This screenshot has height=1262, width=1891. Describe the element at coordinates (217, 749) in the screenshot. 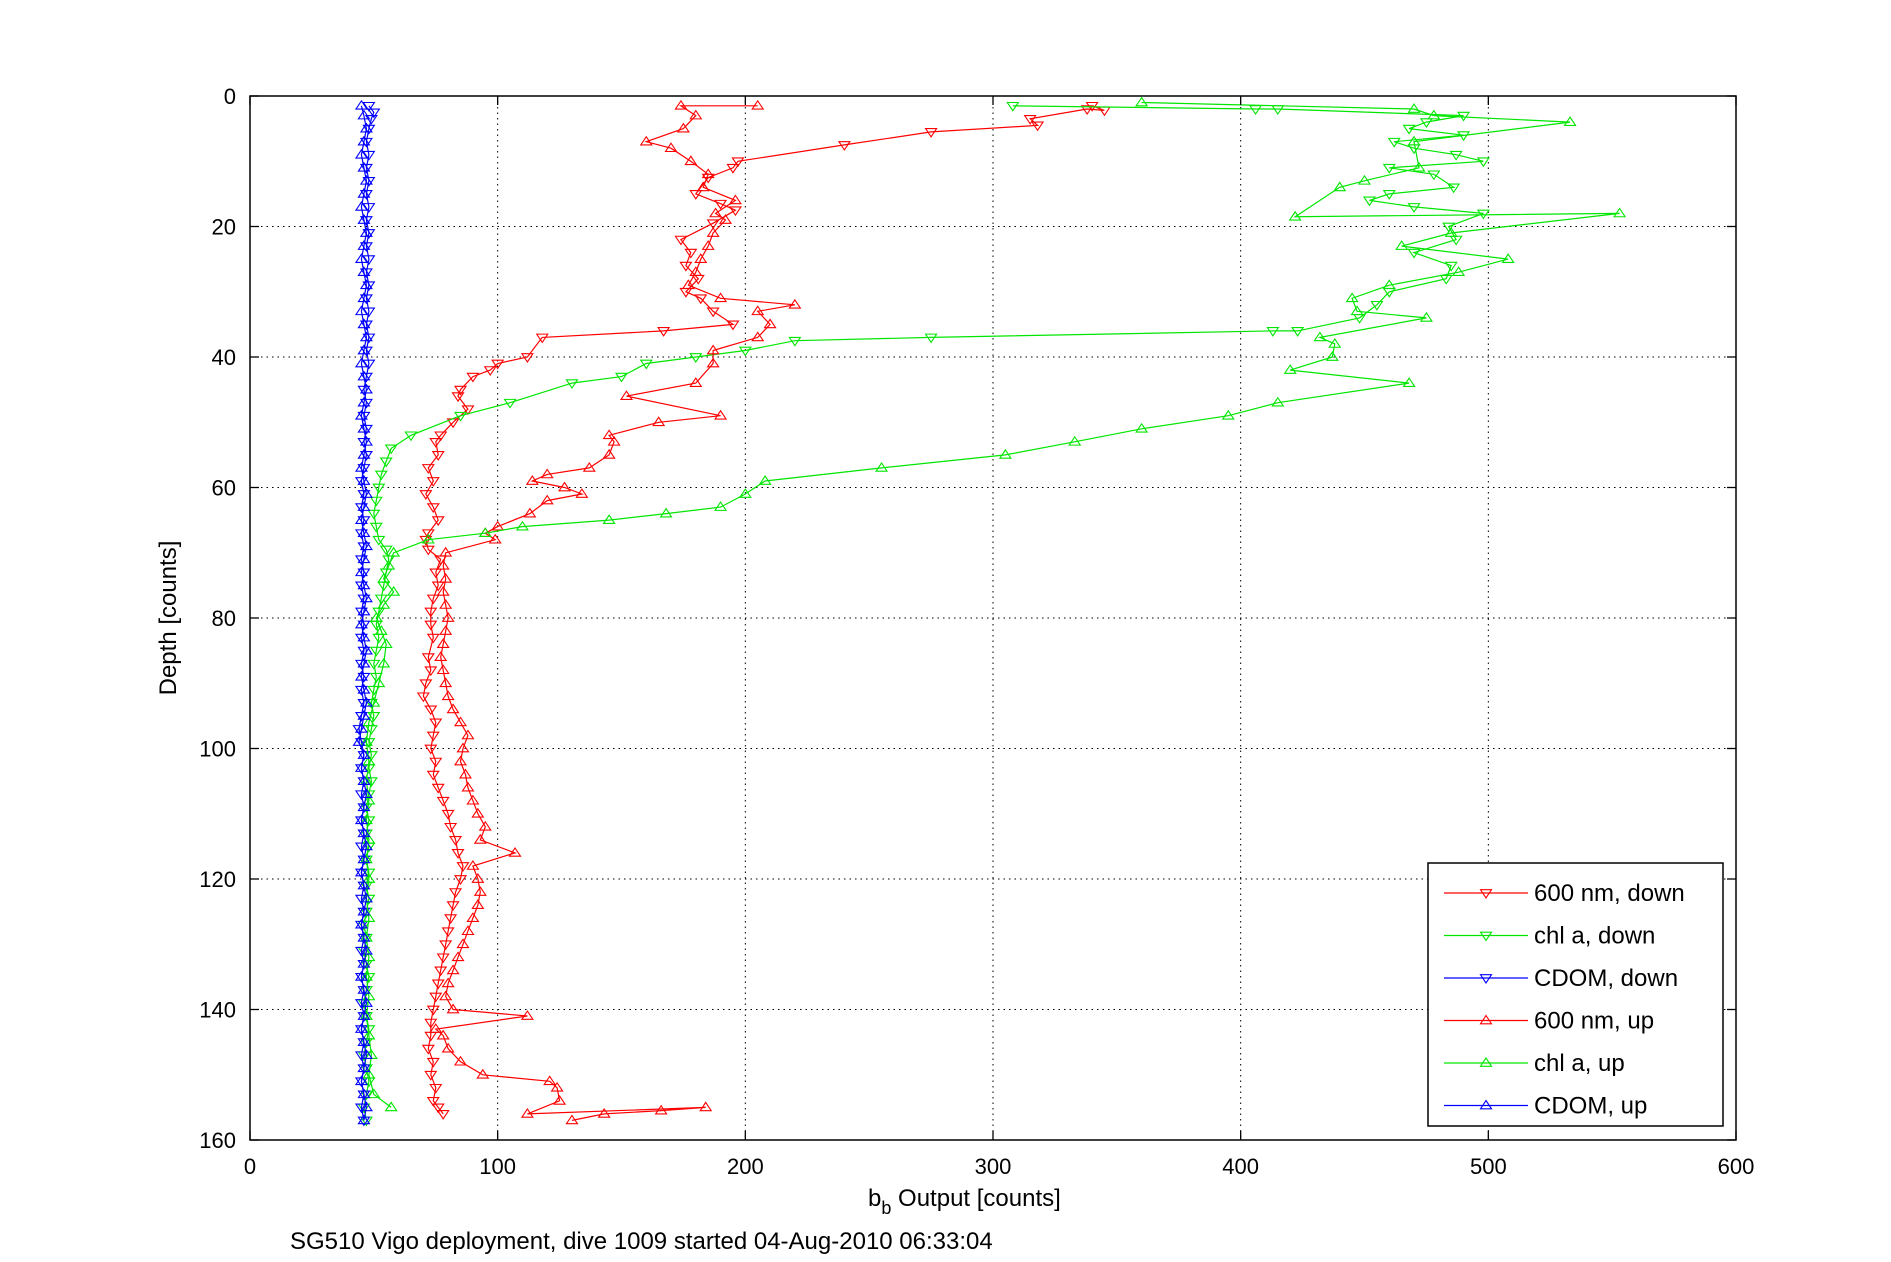

I see `y-tick-label: 100` at that location.